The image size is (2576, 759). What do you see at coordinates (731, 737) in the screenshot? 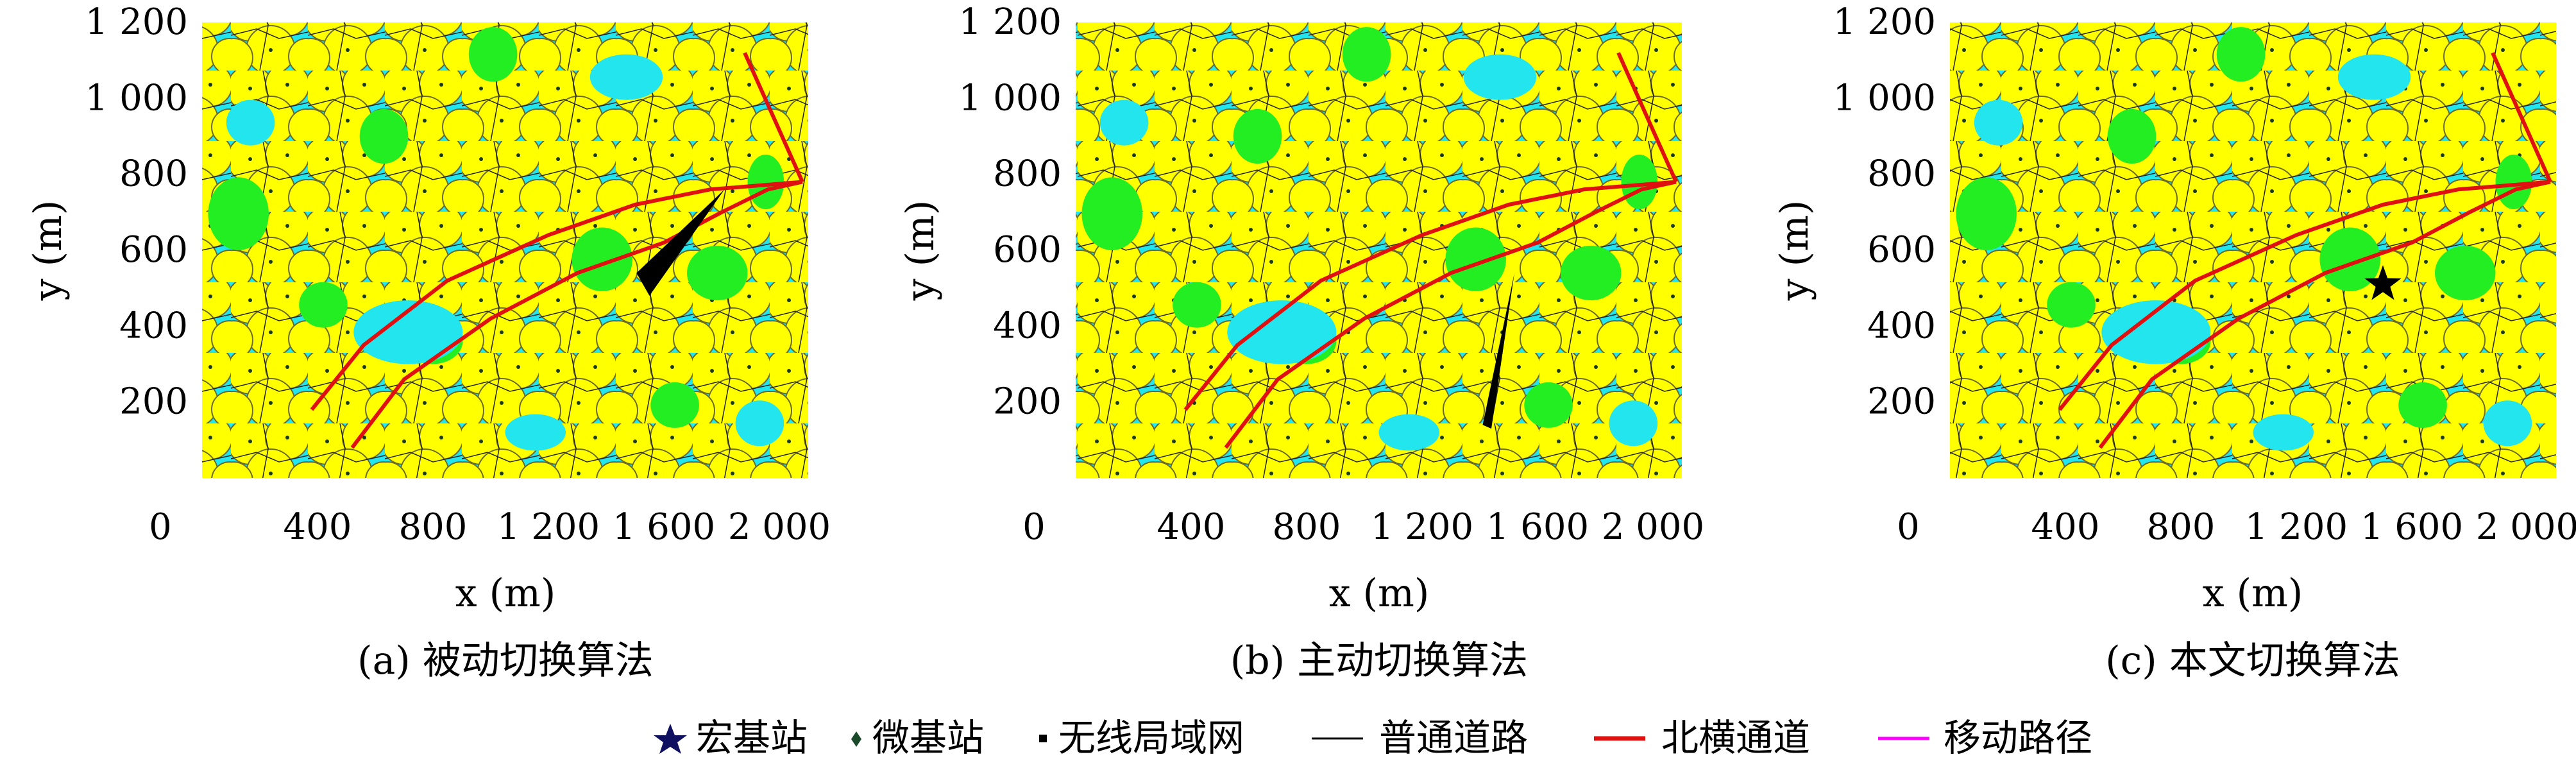
I see `legend-item-macro-station: 宏基站` at bounding box center [731, 737].